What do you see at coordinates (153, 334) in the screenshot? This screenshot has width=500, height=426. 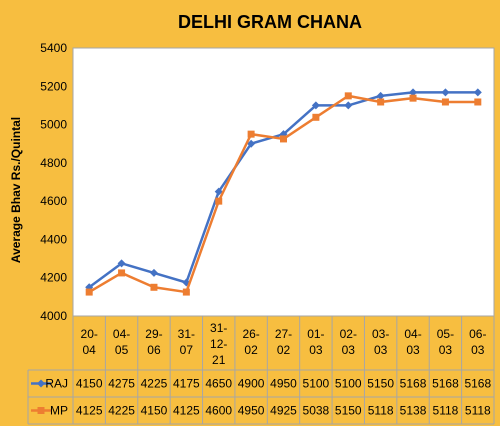 I see `x-tick-label: 29-` at bounding box center [153, 334].